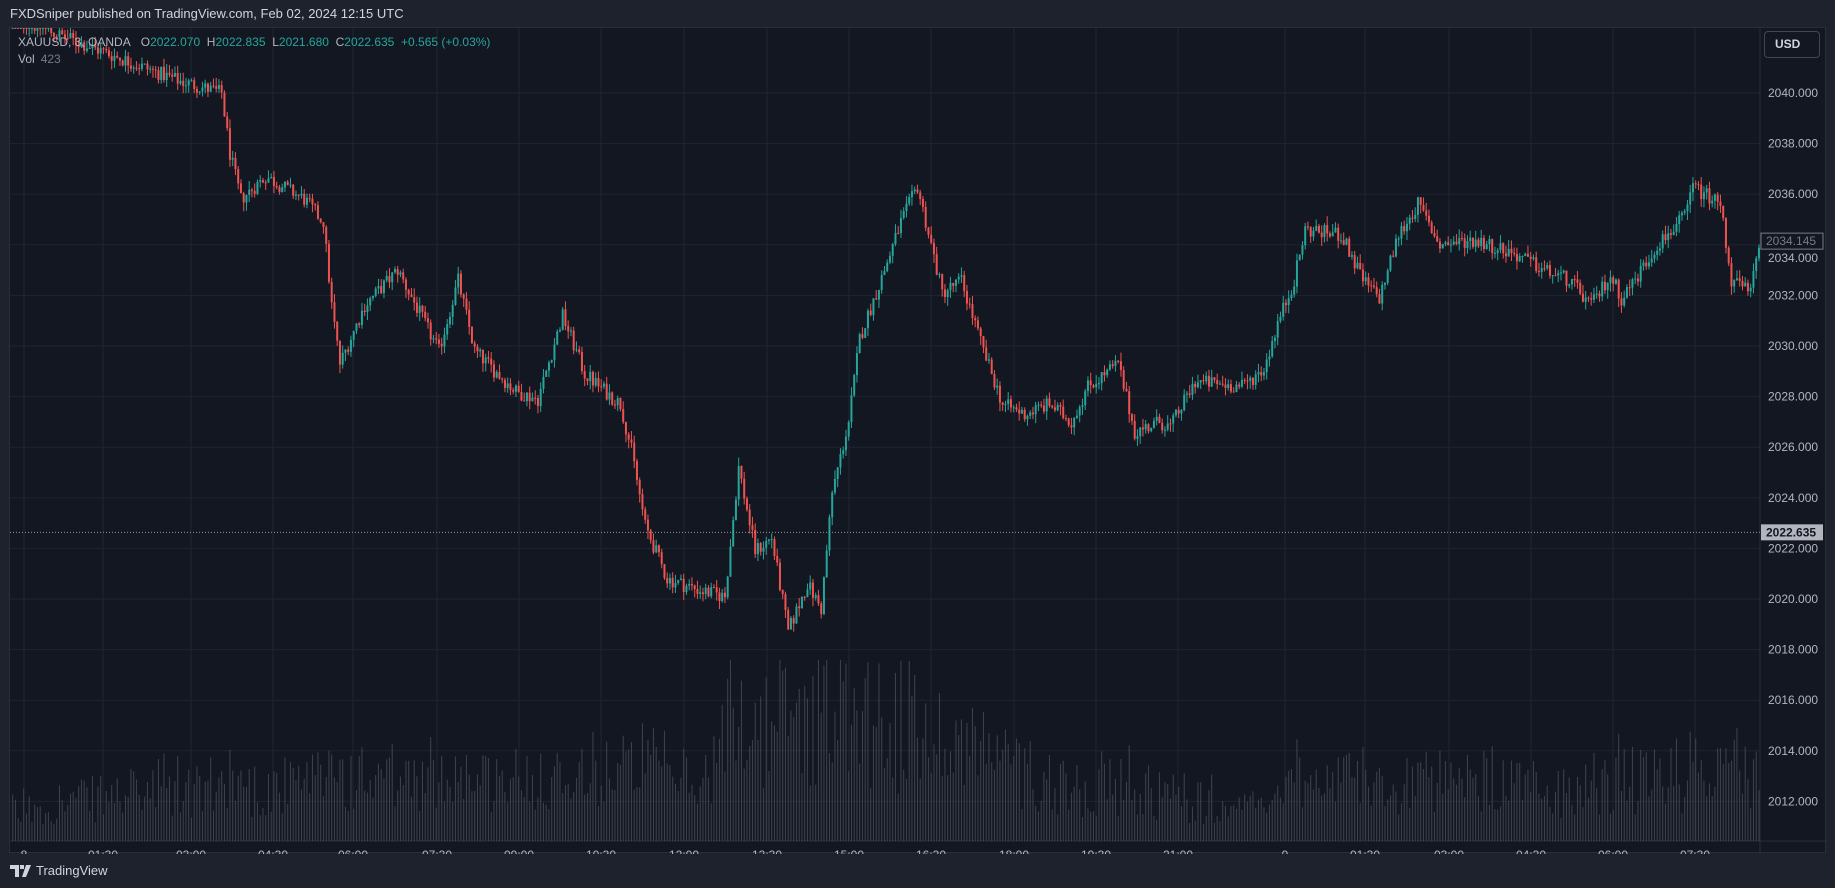  What do you see at coordinates (684, 851) in the screenshot?
I see `x-tick-label: 12:00` at bounding box center [684, 851].